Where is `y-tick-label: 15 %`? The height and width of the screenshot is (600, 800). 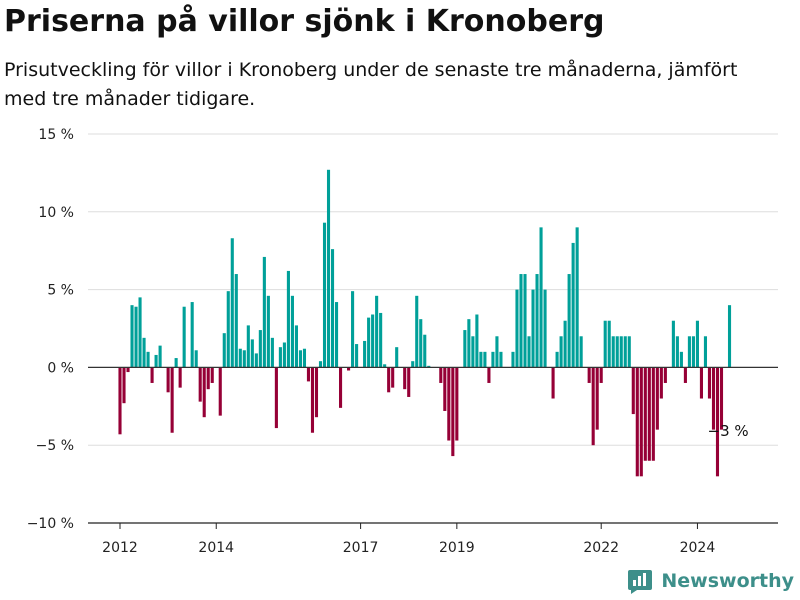 y-tick-label: 15 % is located at coordinates (56, 135).